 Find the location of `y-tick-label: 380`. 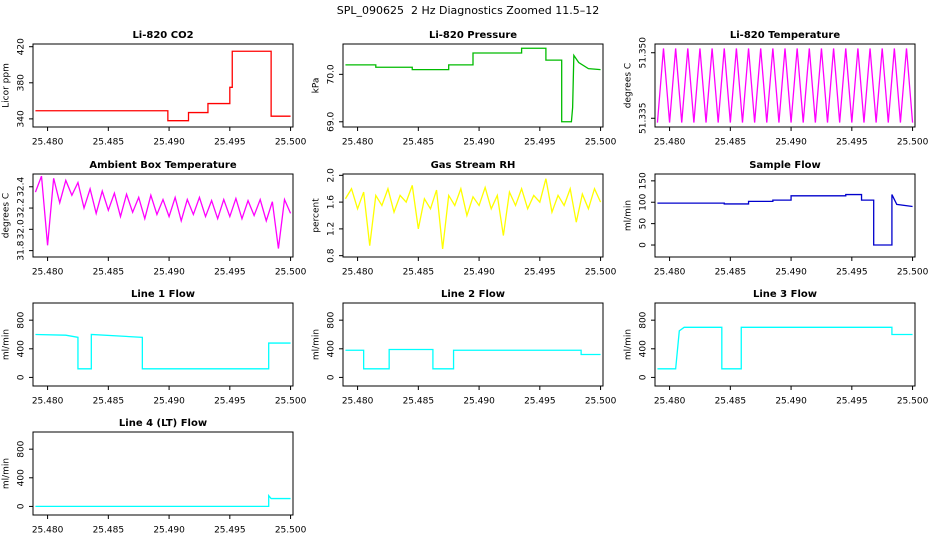

y-tick-label: 380 is located at coordinates (22, 82).